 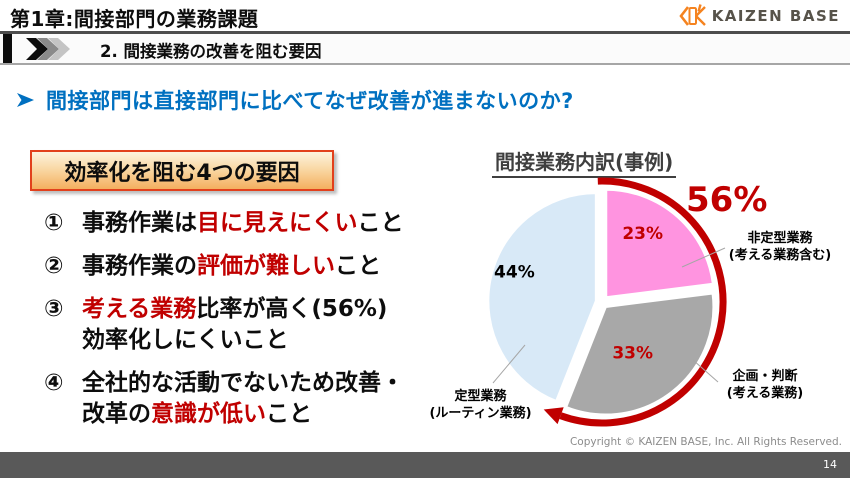 What do you see at coordinates (632, 354) in the screenshot?
I see `pie-value-label: 33%` at bounding box center [632, 354].